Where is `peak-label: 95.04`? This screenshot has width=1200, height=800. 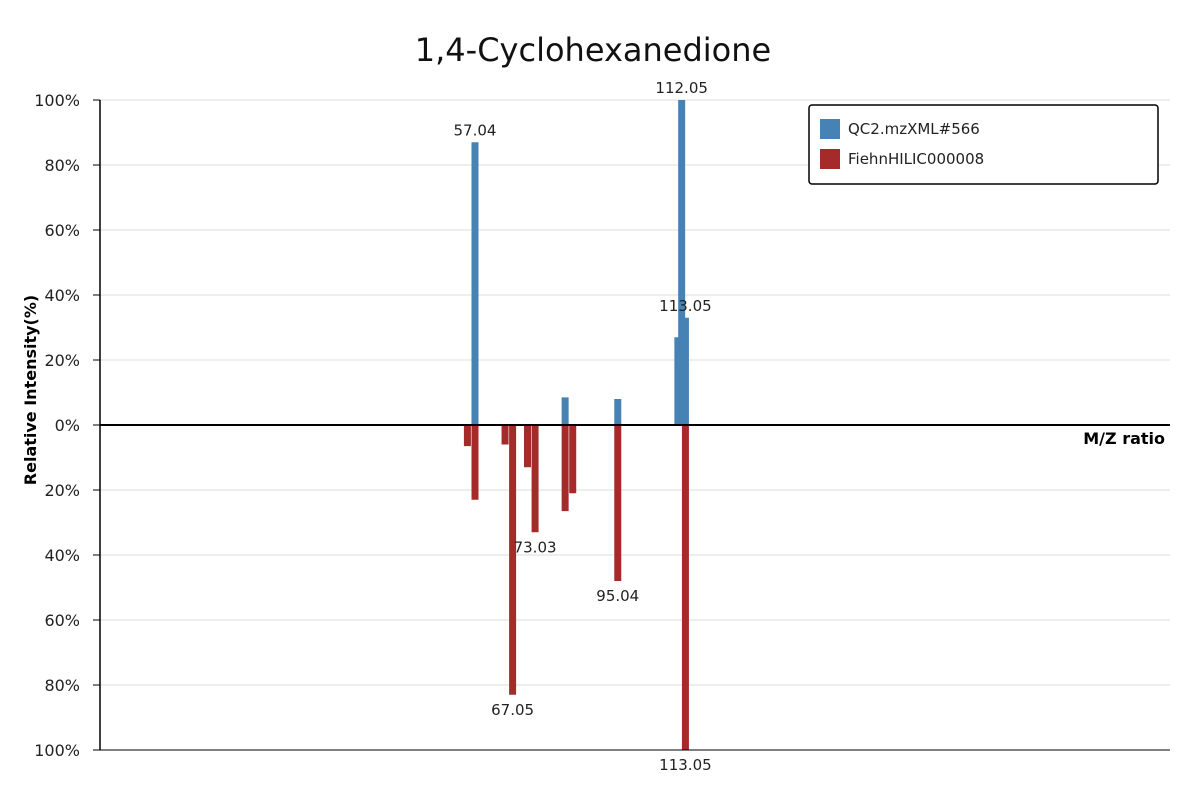
peak-label: 95.04 is located at coordinates (617, 596).